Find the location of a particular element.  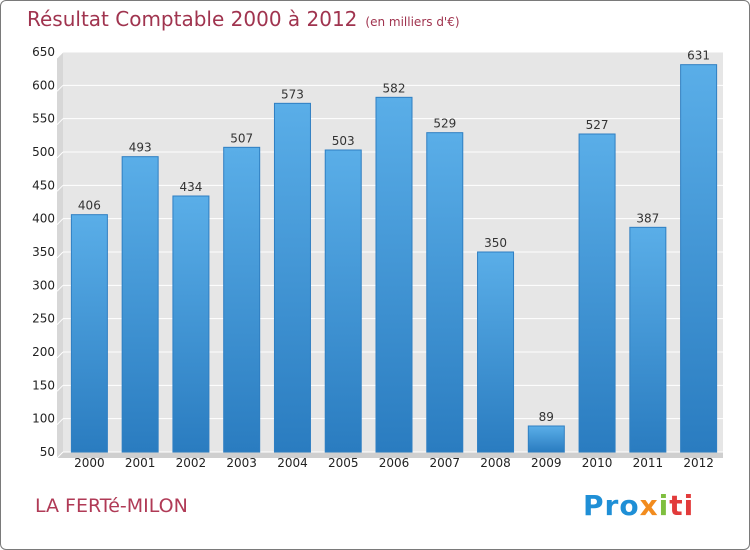

data-label-2009: 89 is located at coordinates (546, 417).